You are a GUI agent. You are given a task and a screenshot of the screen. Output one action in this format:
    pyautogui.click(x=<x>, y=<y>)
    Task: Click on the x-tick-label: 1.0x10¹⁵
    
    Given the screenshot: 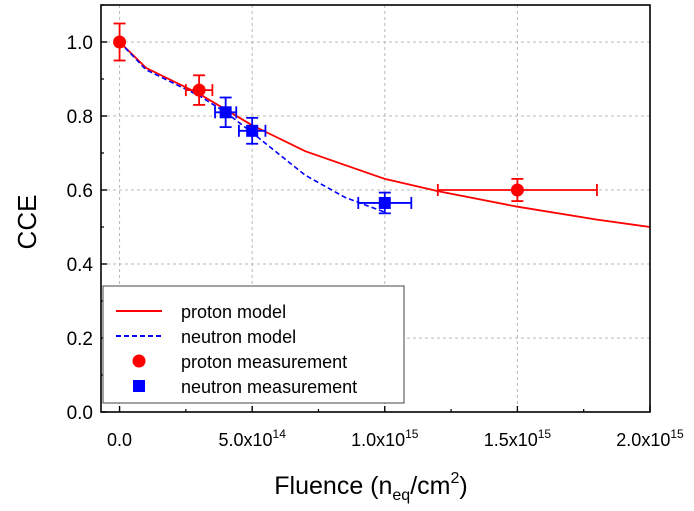 What is the action you would take?
    pyautogui.click(x=385, y=438)
    